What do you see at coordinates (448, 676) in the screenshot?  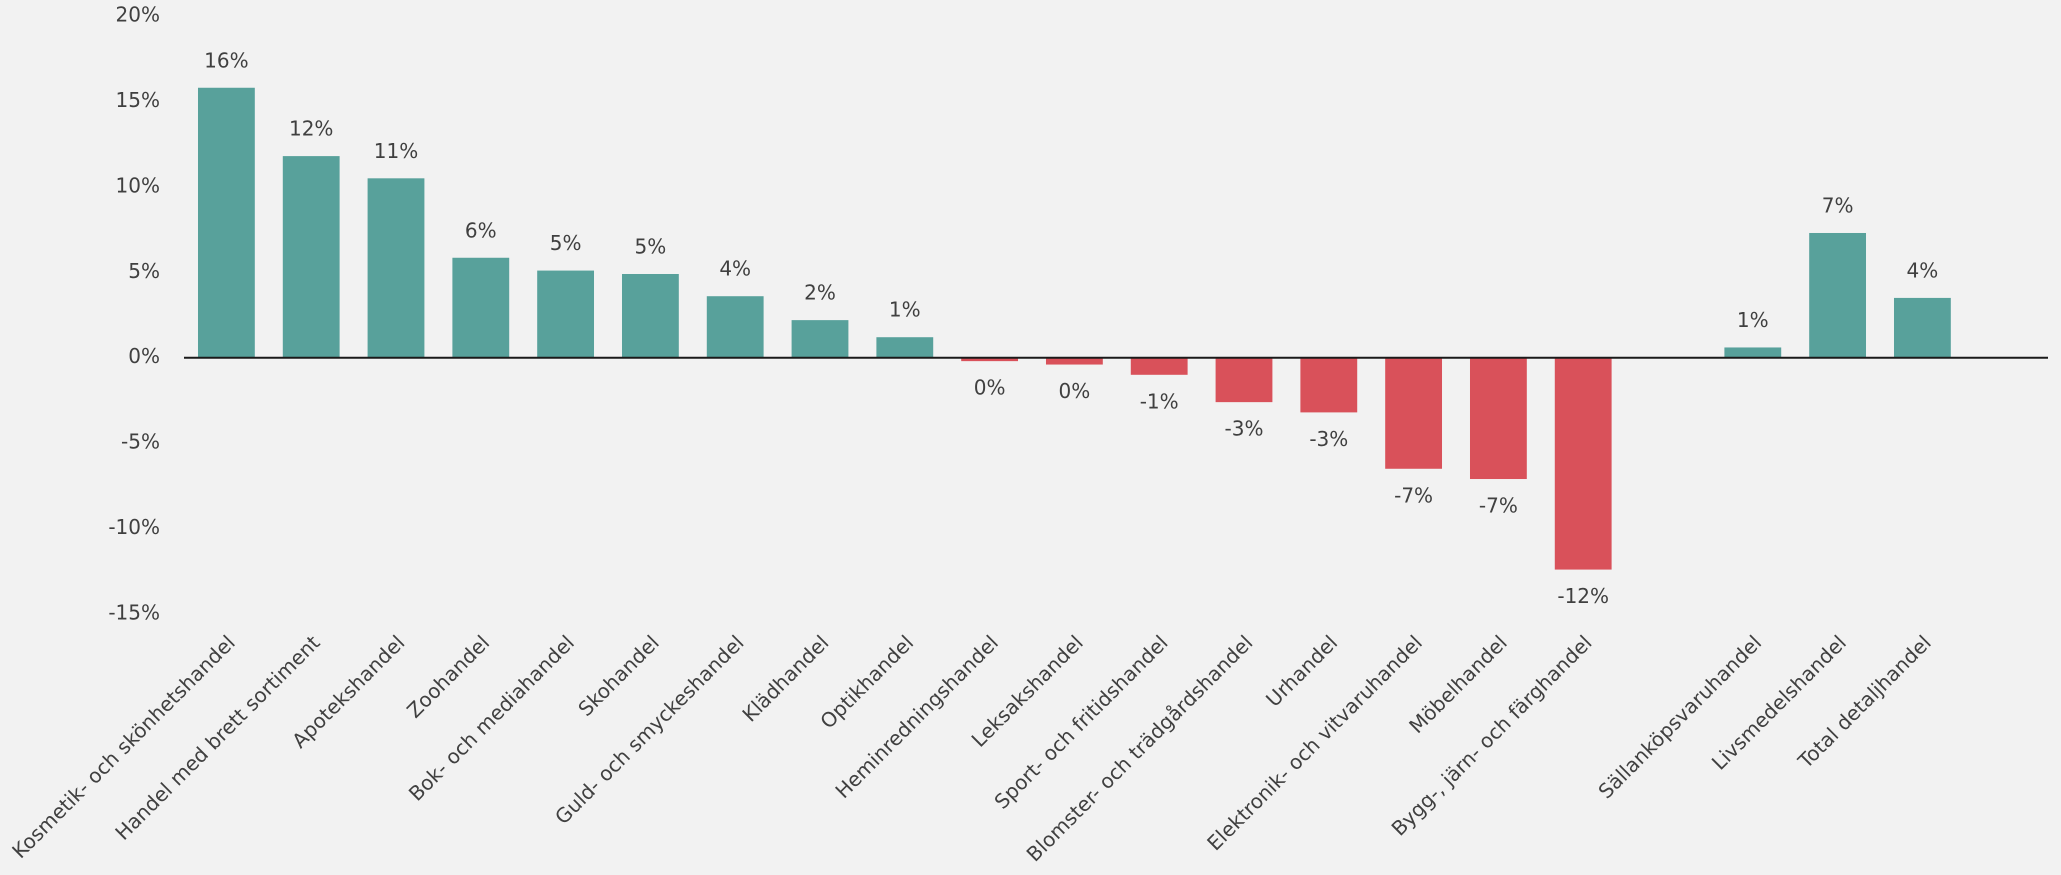 I see `x-tick-label: Zoohandel` at bounding box center [448, 676].